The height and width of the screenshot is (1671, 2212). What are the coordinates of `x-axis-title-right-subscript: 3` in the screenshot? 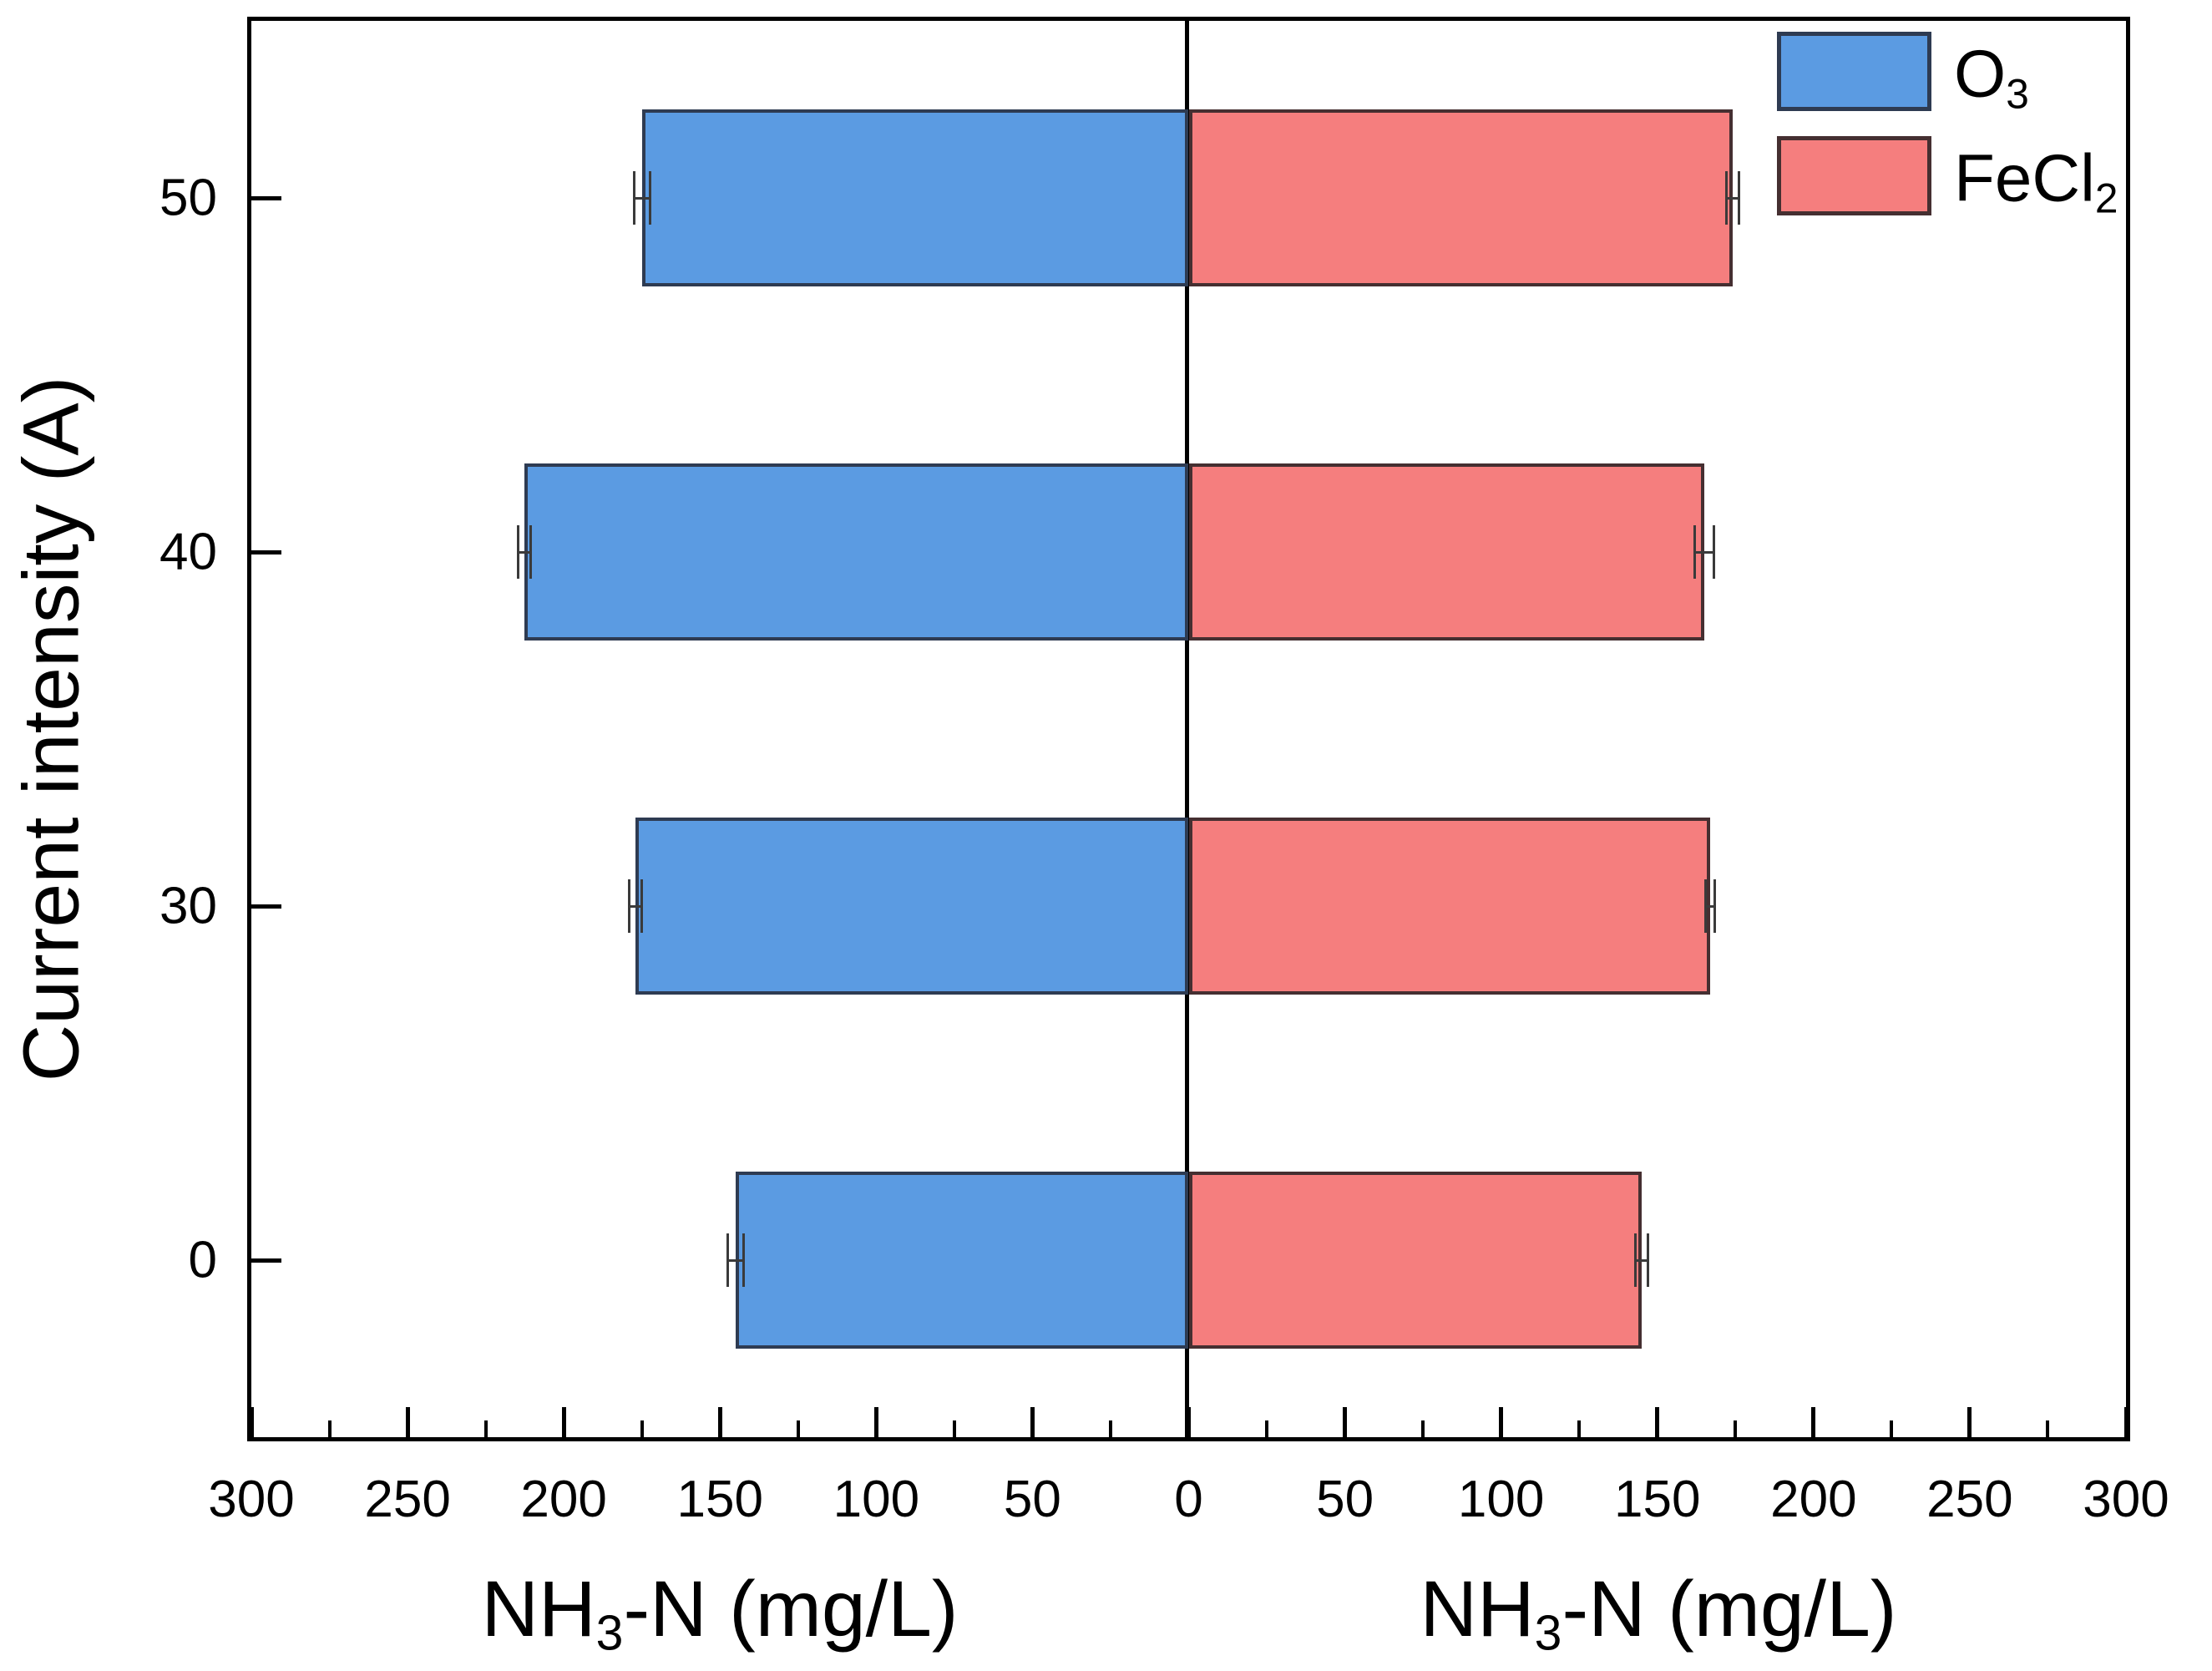 It's located at (1548, 1633).